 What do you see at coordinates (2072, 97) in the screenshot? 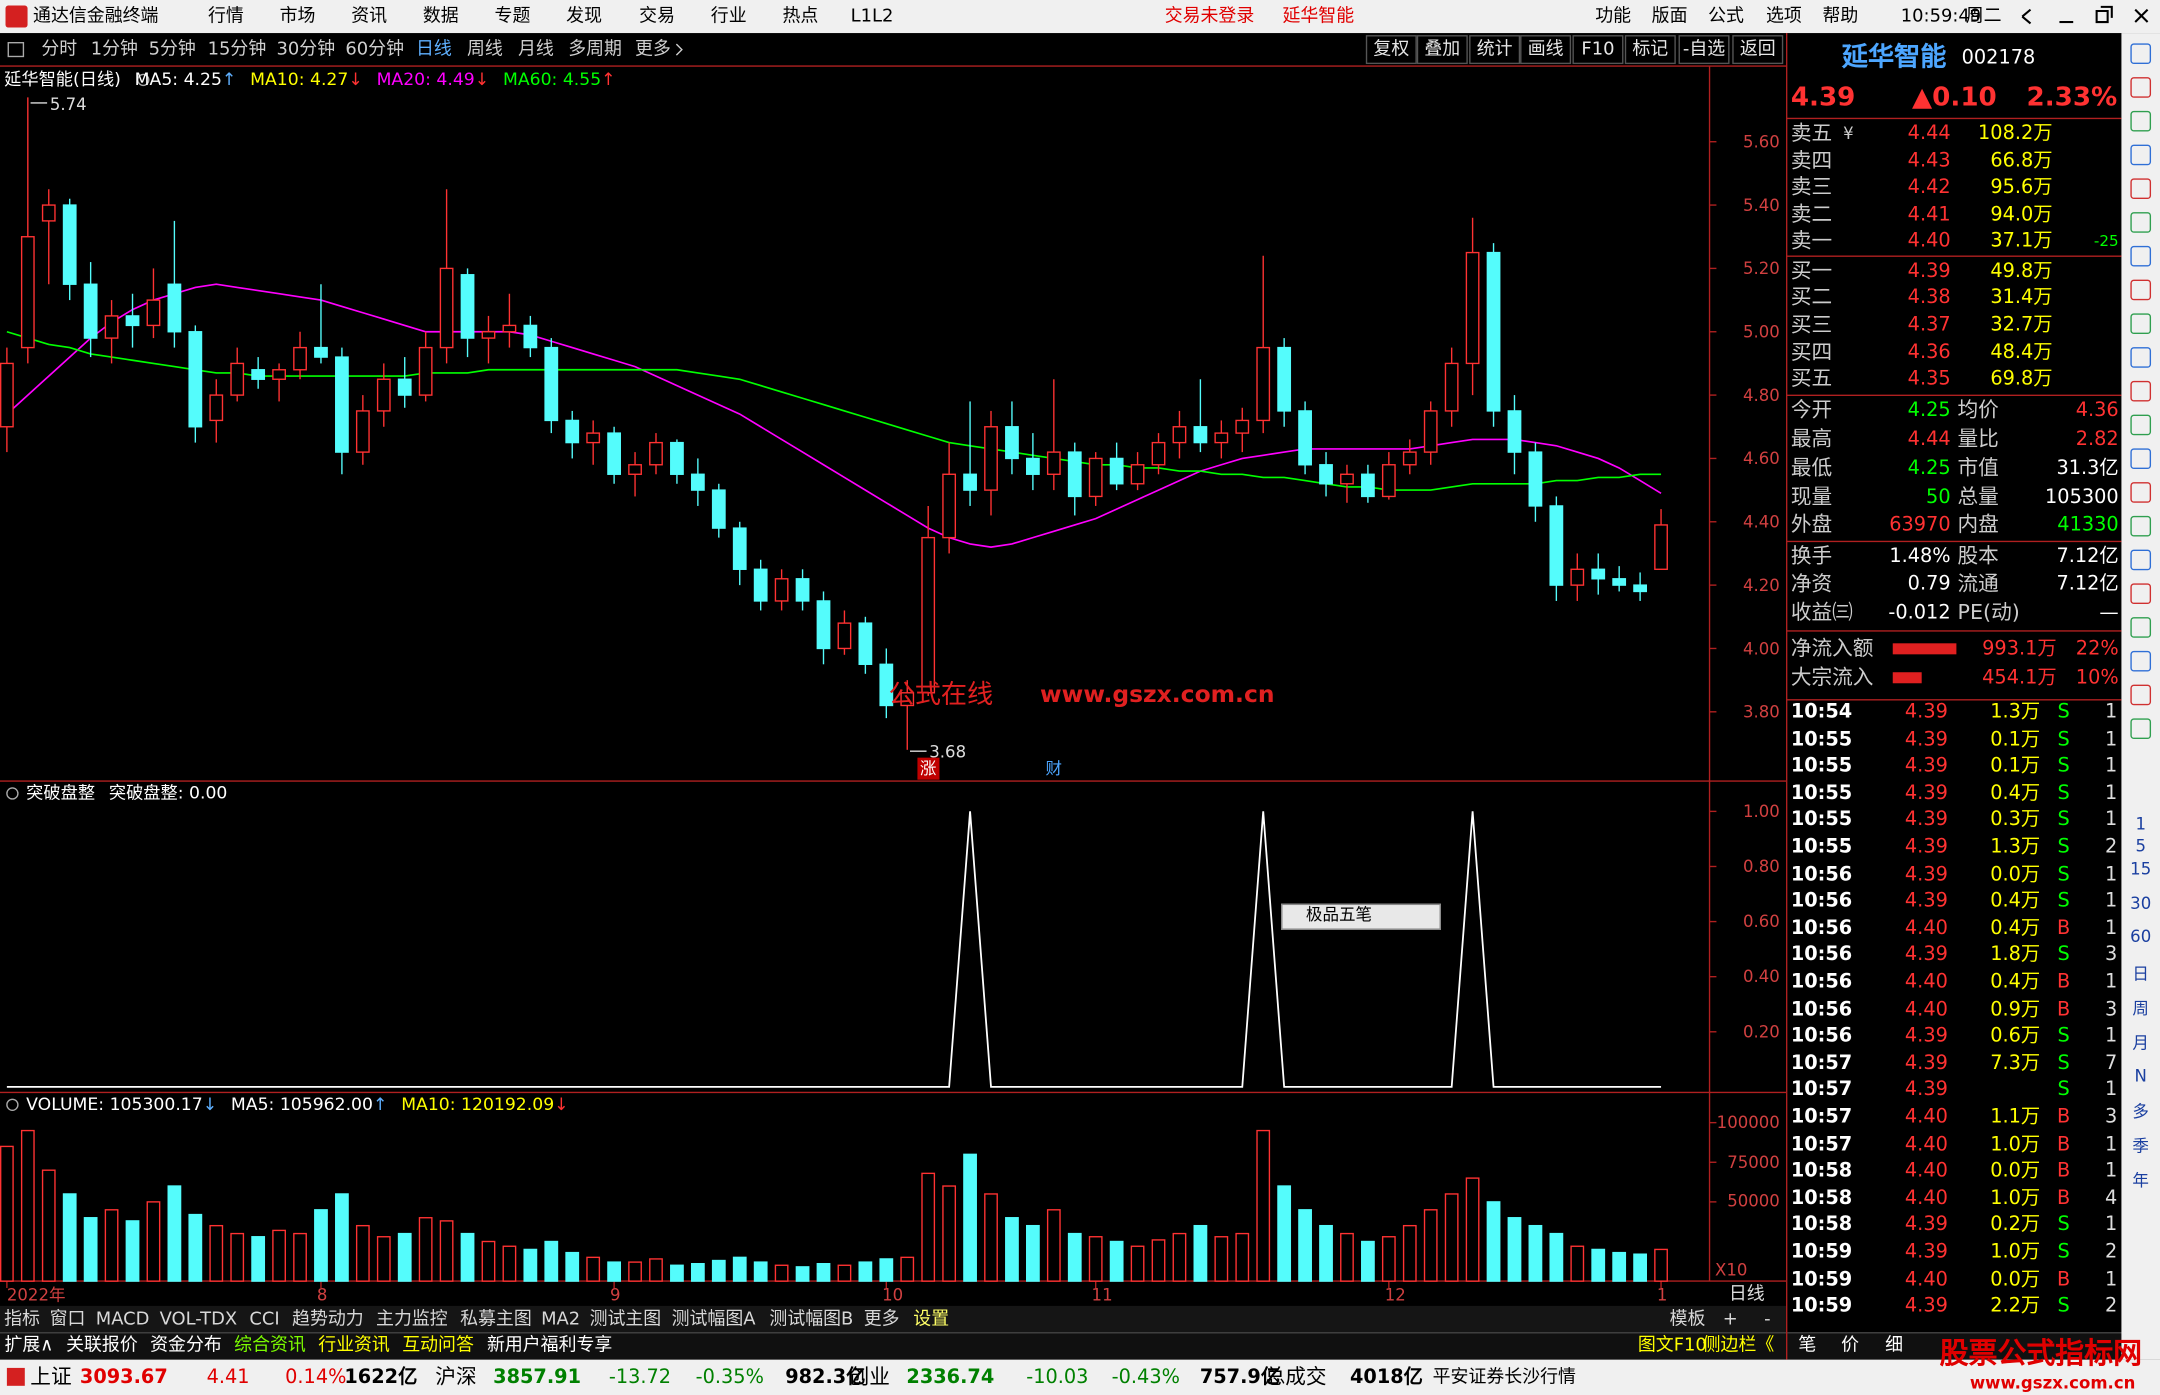
I see `price-pct: 2.33%` at bounding box center [2072, 97].